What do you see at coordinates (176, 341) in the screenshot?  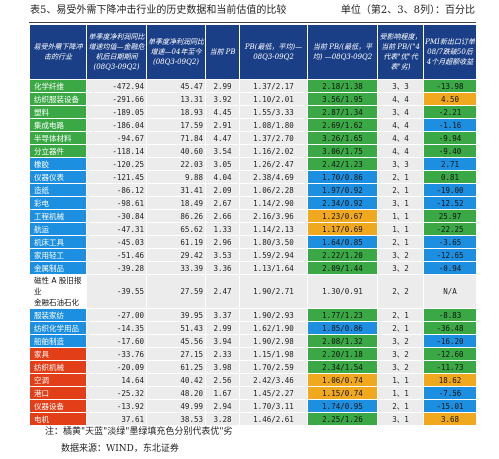 I see `net-profit-growth-since04-cell: 45.56` at bounding box center [176, 341].